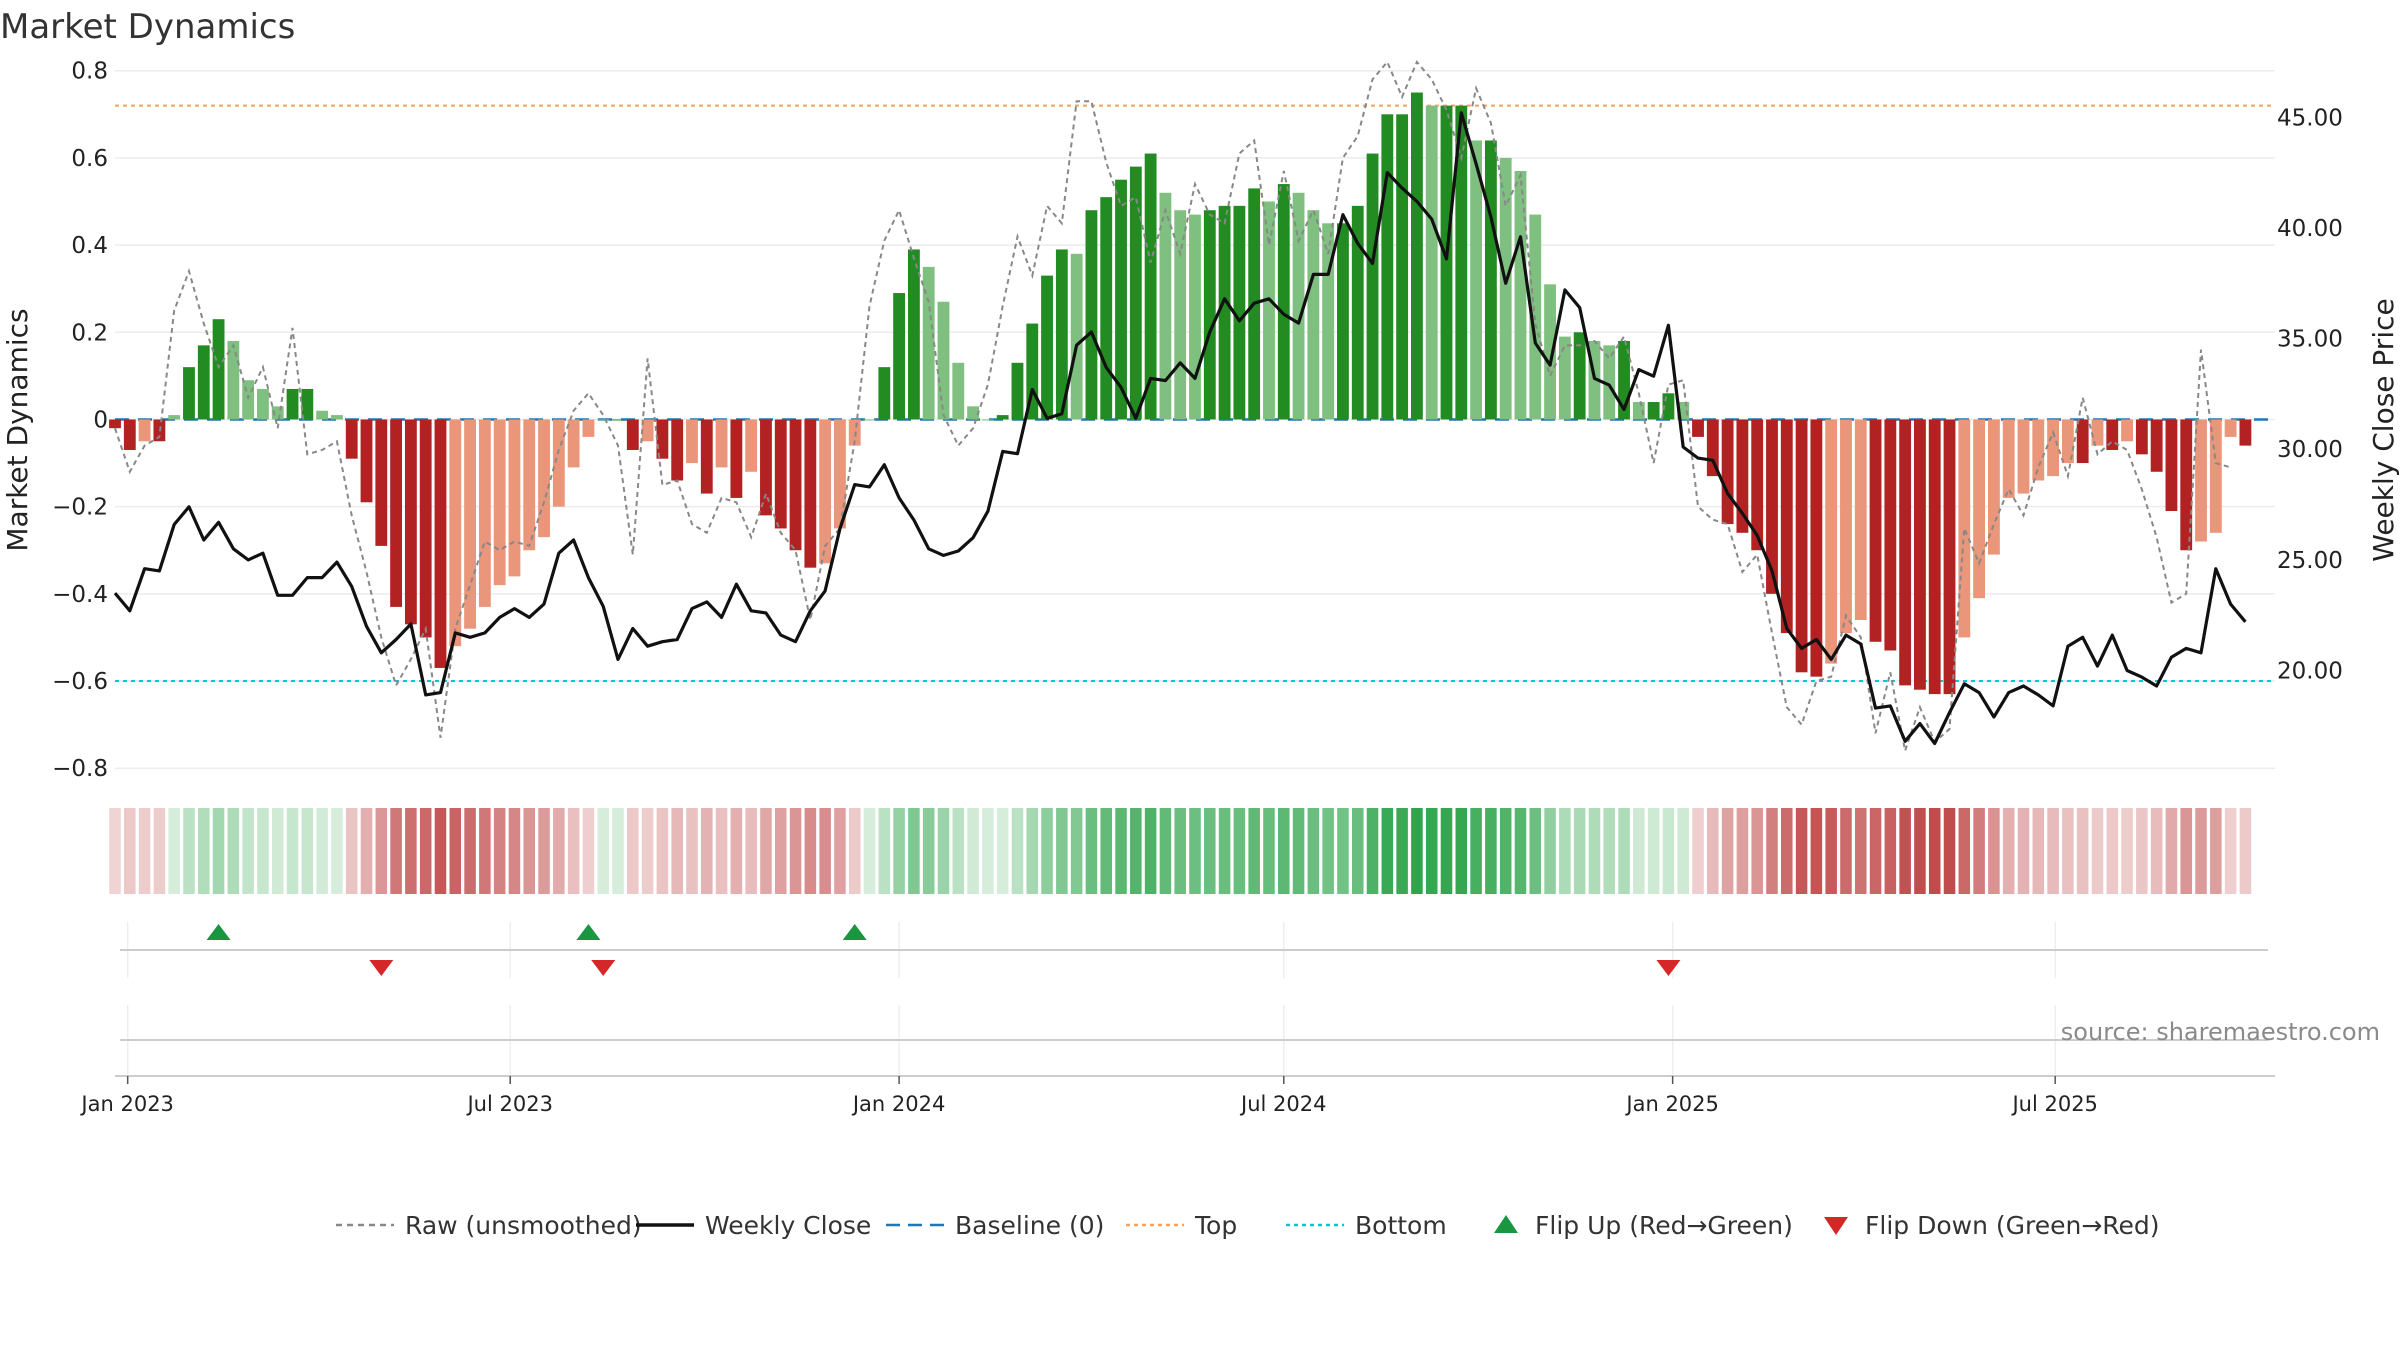  What do you see at coordinates (80, 682) in the screenshot?
I see `y-tick-label: −0.6` at bounding box center [80, 682].